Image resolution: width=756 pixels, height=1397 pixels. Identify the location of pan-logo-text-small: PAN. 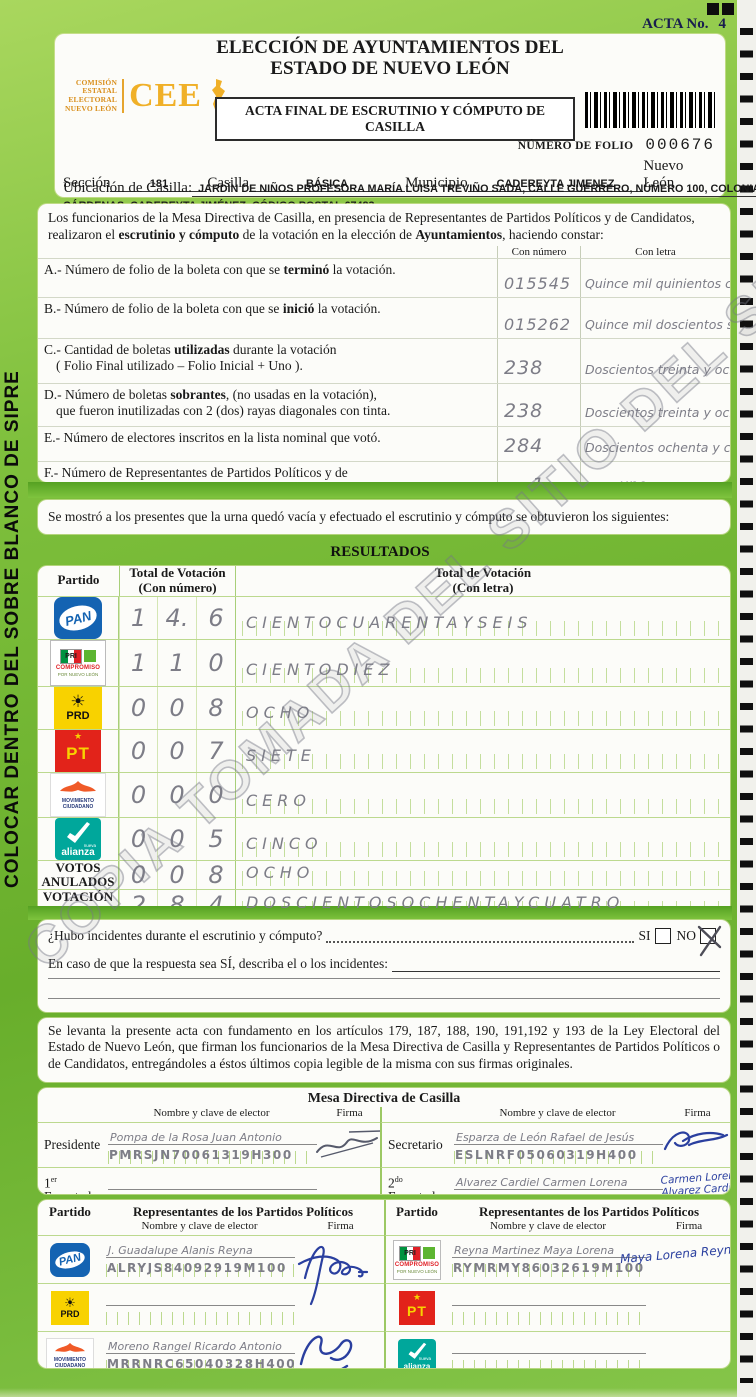
(70, 1259).